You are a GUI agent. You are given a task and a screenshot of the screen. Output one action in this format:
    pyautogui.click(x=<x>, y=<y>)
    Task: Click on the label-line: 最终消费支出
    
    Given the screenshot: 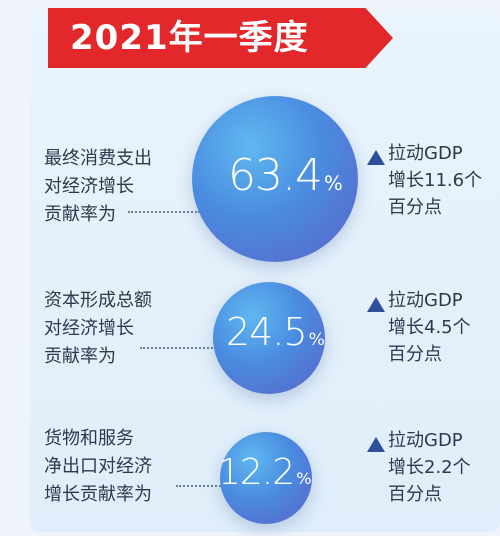 What is the action you would take?
    pyautogui.click(x=98, y=158)
    